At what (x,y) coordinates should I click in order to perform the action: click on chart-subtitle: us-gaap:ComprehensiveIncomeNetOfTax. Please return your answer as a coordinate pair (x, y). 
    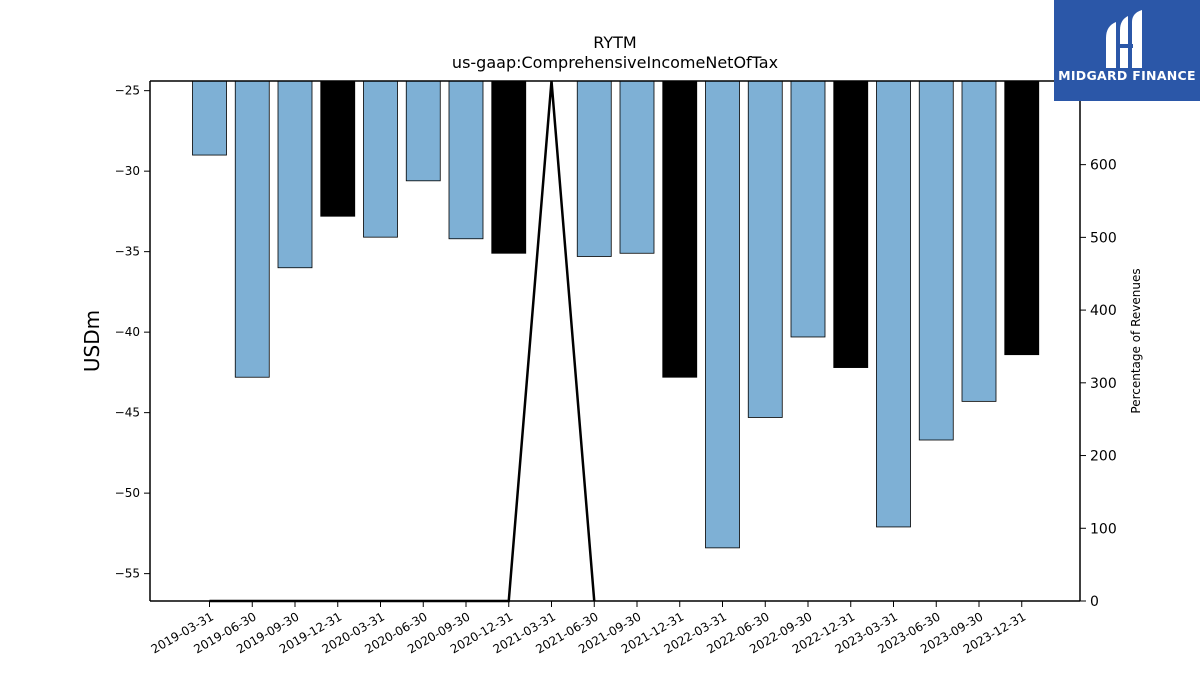
    Looking at the image, I should click on (615, 62).